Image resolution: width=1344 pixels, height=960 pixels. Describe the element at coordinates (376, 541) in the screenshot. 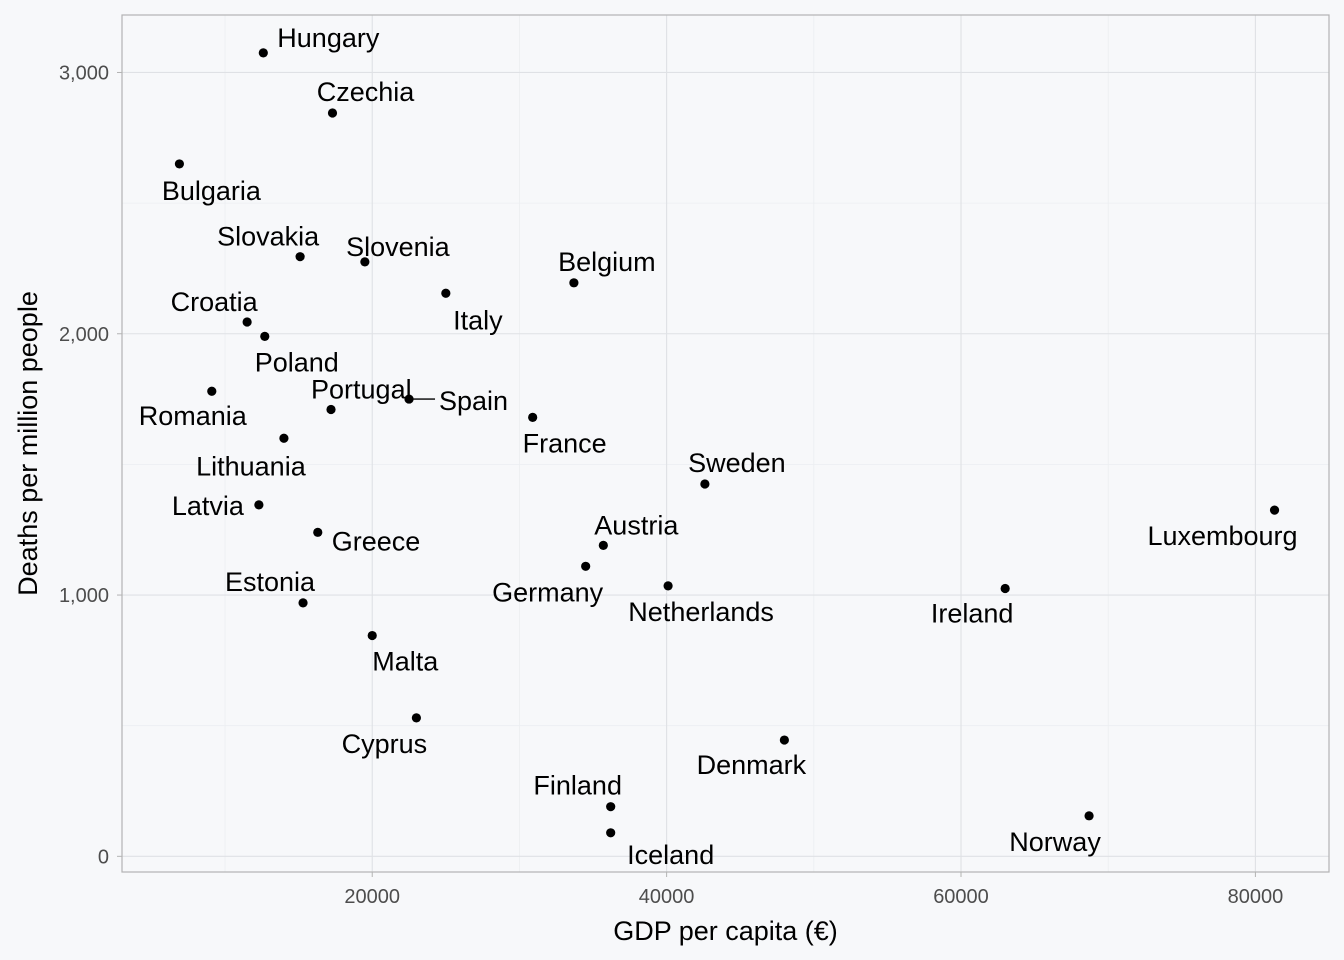

I see `label-greece: Greece` at that location.